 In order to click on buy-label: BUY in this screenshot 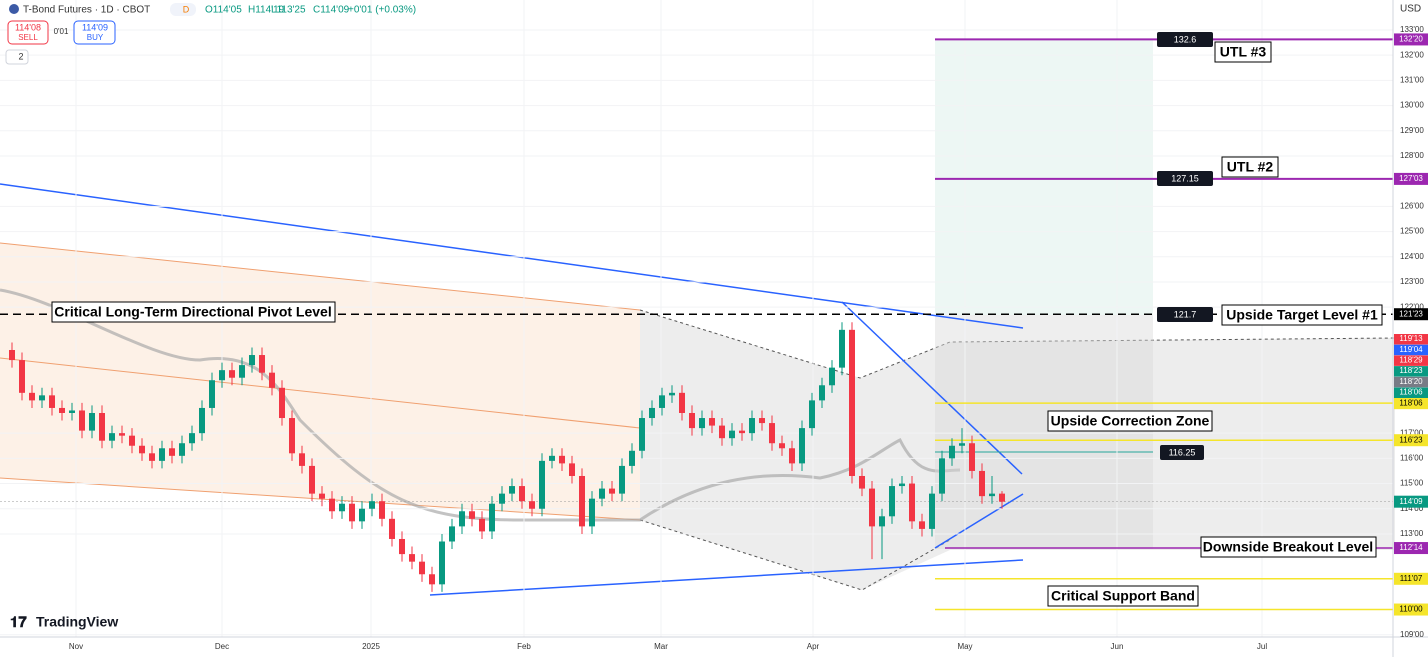, I will do `click(95, 37)`.